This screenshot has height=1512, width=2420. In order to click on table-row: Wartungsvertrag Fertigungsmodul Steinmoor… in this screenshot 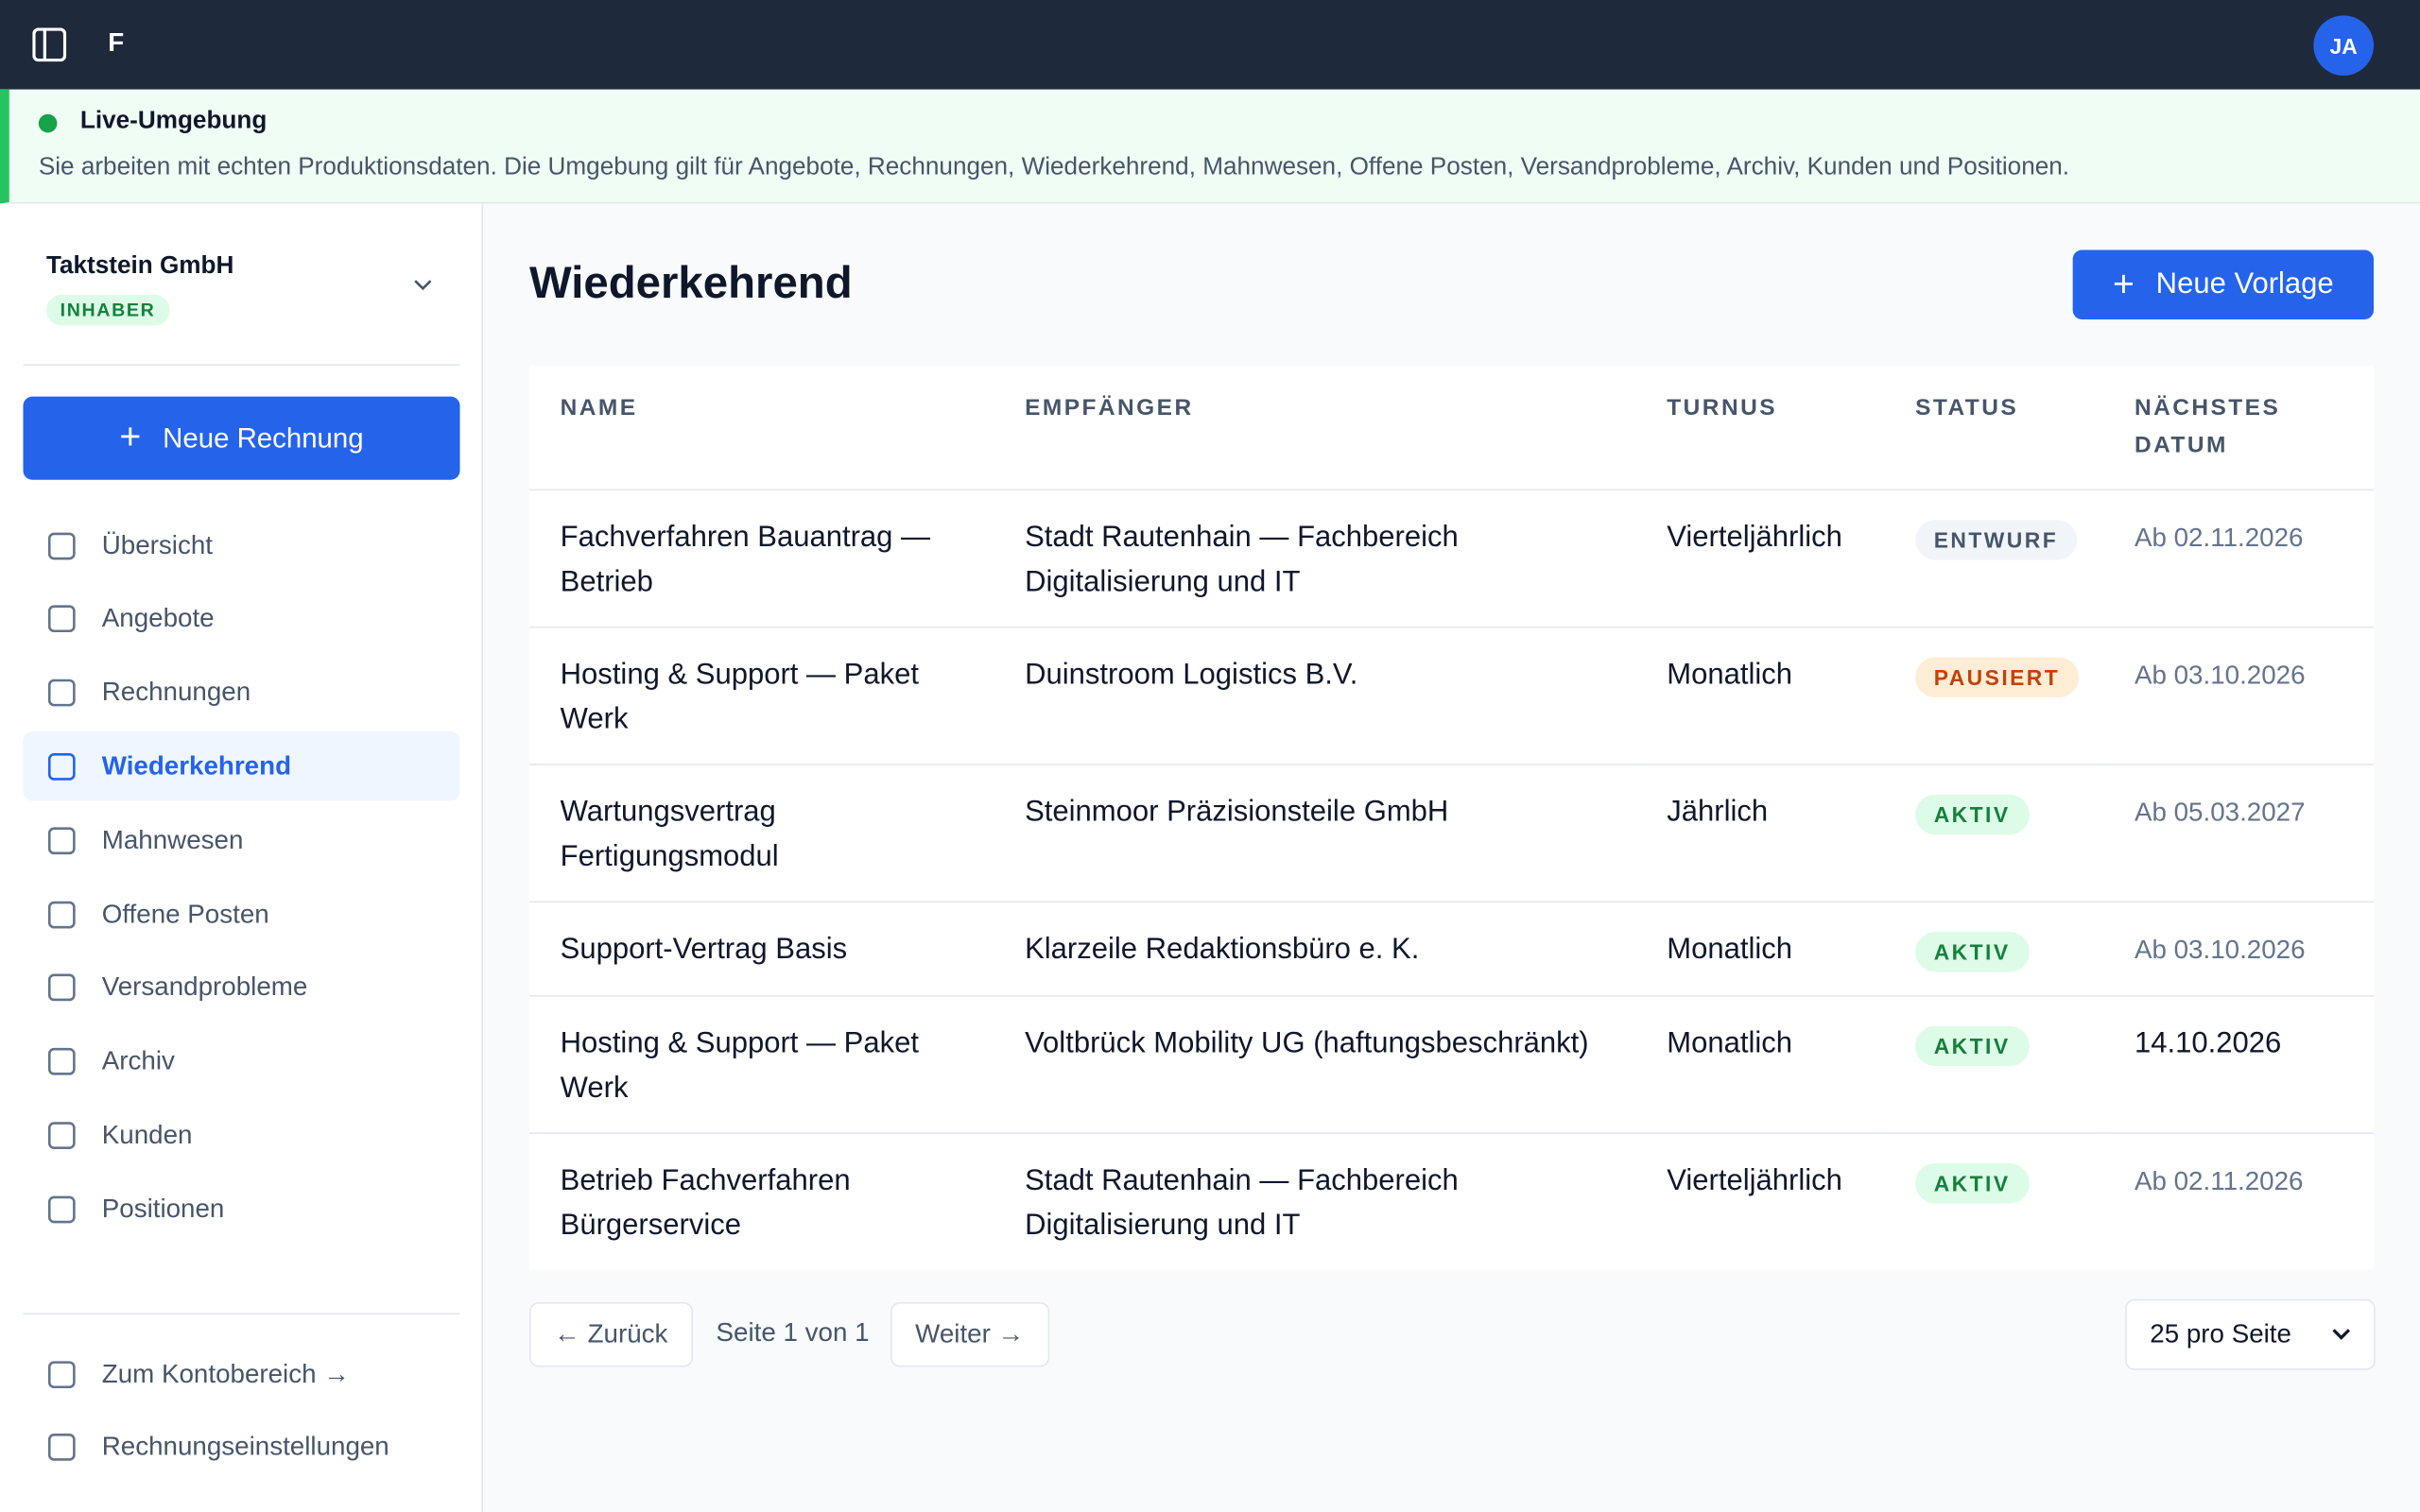, I will do `click(1452, 833)`.